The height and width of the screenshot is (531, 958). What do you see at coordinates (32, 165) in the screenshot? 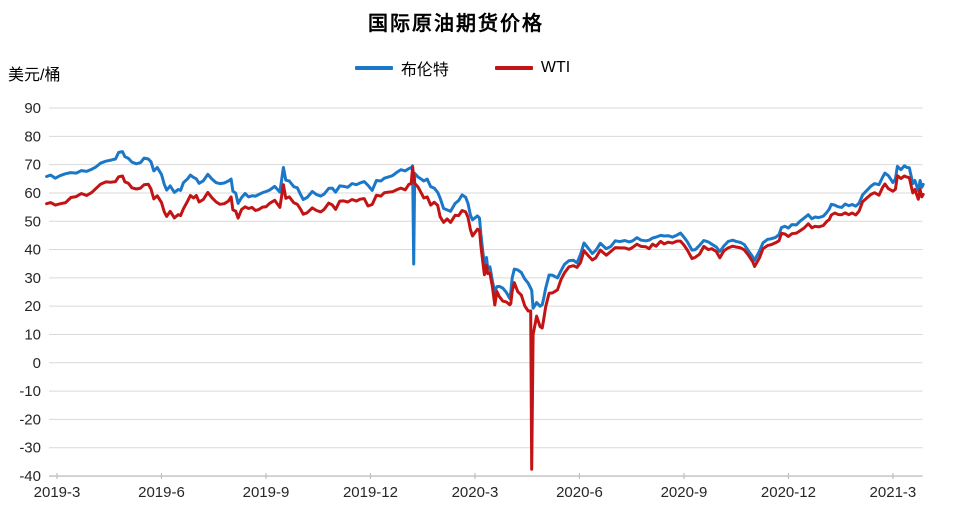
I see `y-tick-label: 70` at bounding box center [32, 165].